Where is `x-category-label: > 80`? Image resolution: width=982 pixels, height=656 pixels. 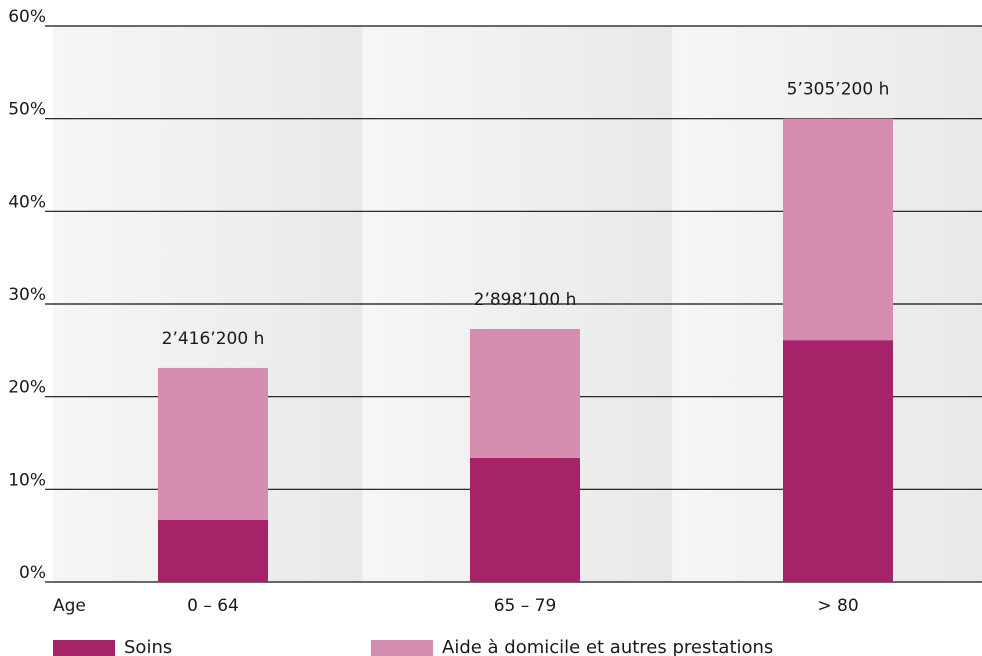 x-category-label: > 80 is located at coordinates (837, 606).